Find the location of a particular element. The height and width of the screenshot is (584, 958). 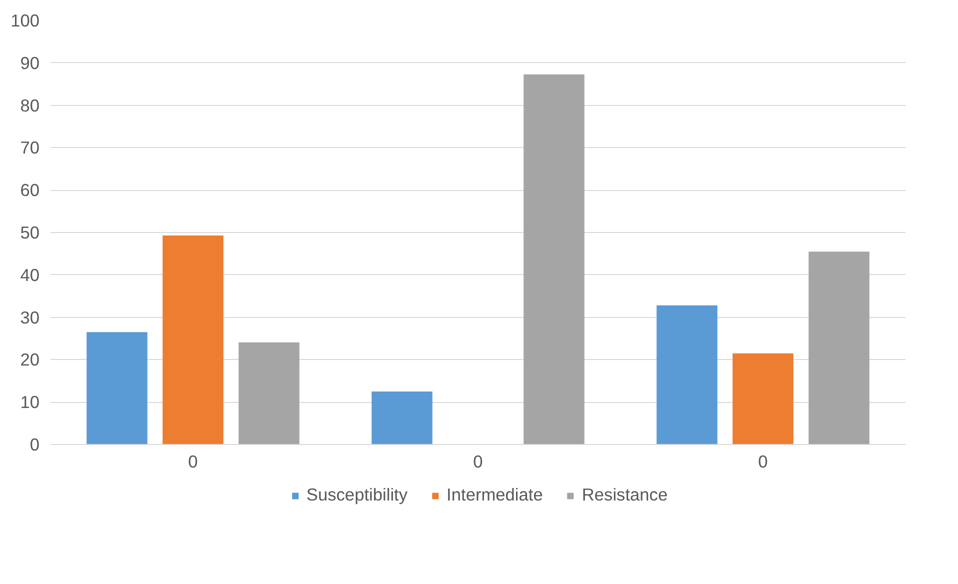

y-tick-label: 80 is located at coordinates (30, 105).